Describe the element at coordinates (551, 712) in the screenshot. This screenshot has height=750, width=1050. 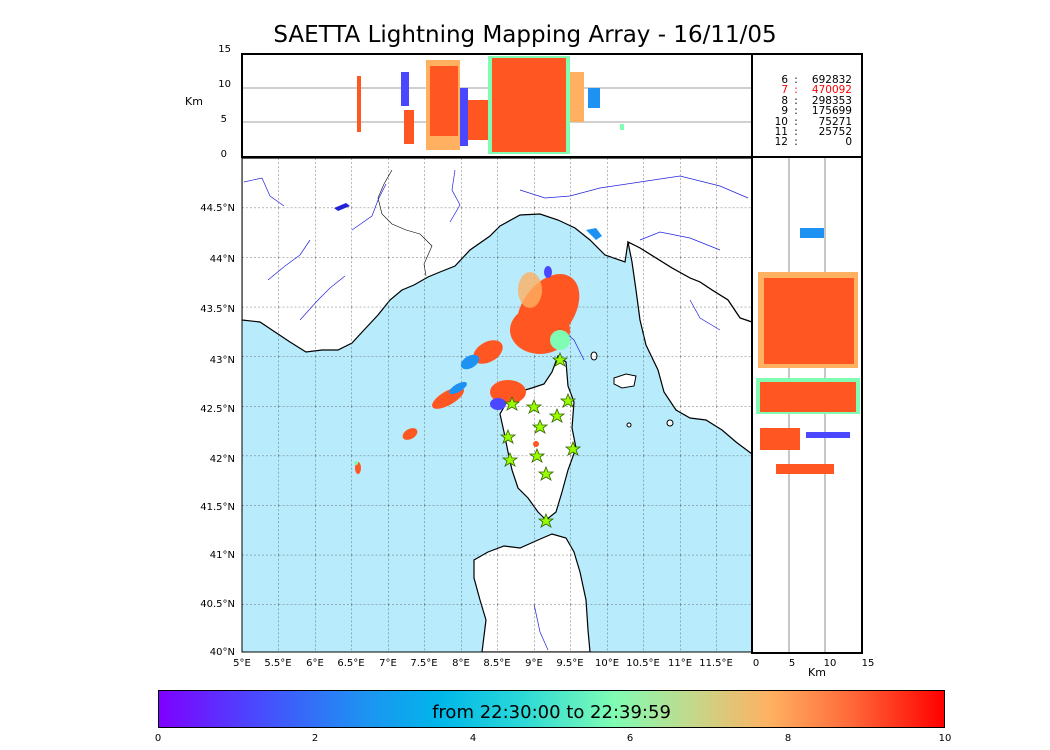
I see `colorbar-label: from 22:30:00 to 22:39:59` at that location.